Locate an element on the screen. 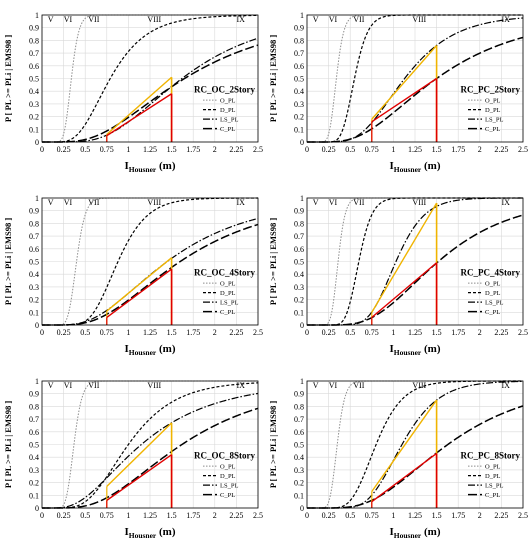  chart-title: RC_OC_8Story is located at coordinates (224, 455).